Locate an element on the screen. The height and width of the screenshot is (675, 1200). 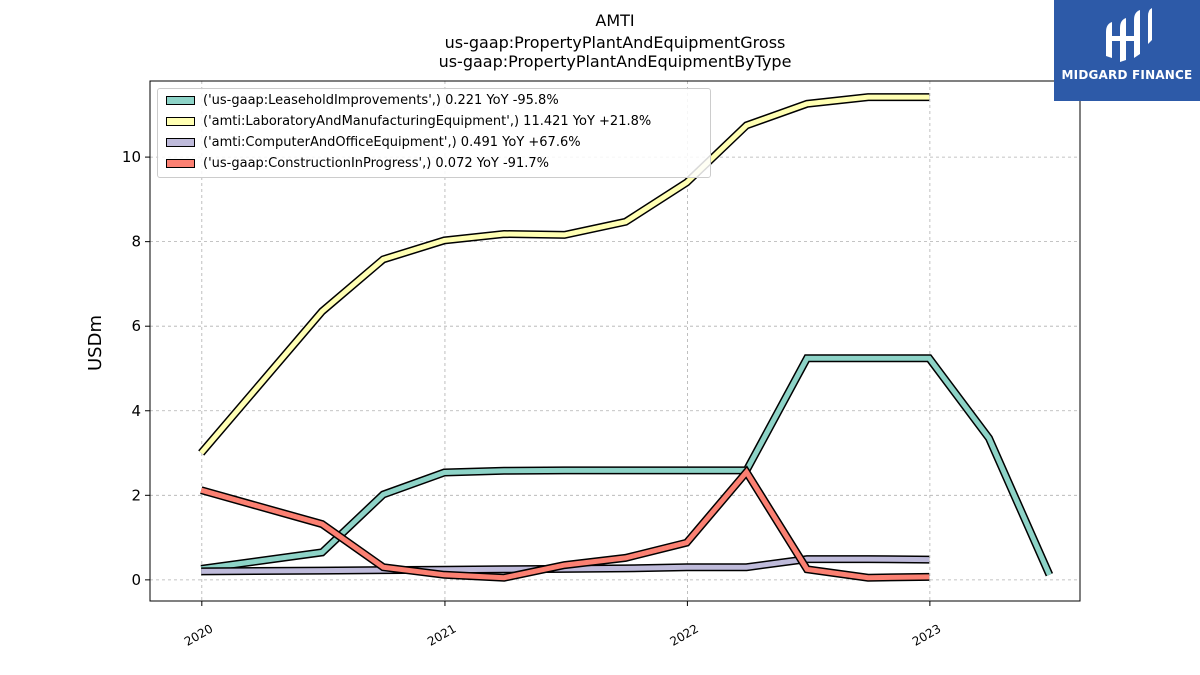
y-tick-label: 0 is located at coordinates (136, 580).